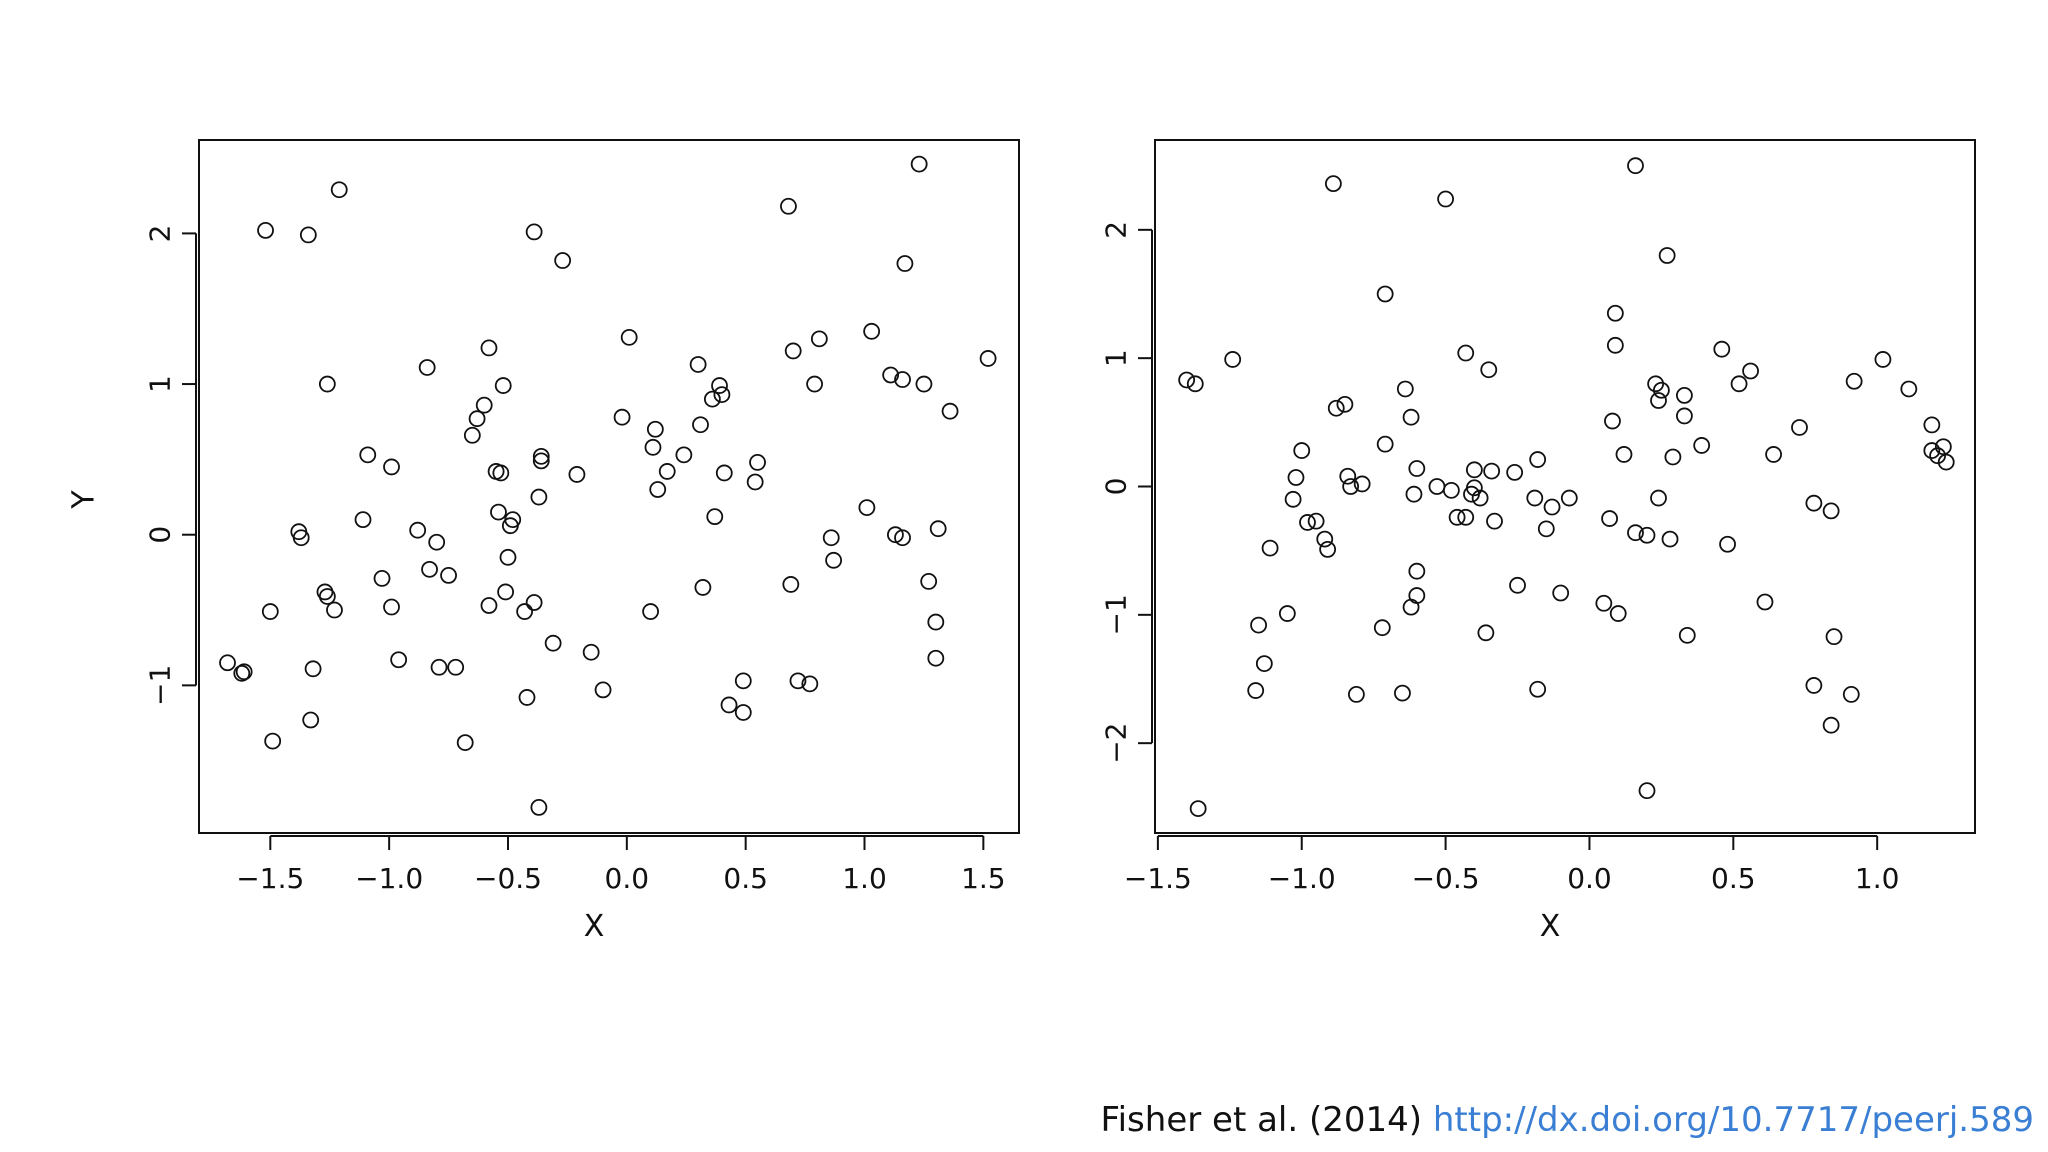  I want to click on x-tick-label: 0.5, so click(745, 878).